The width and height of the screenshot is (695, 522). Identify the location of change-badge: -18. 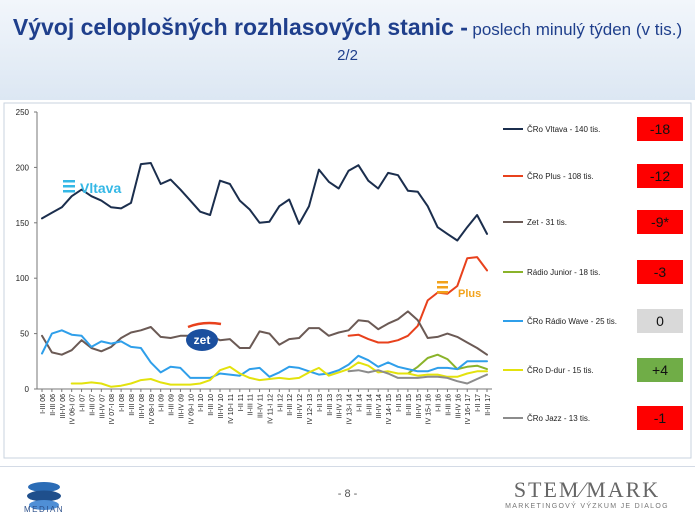
(660, 129).